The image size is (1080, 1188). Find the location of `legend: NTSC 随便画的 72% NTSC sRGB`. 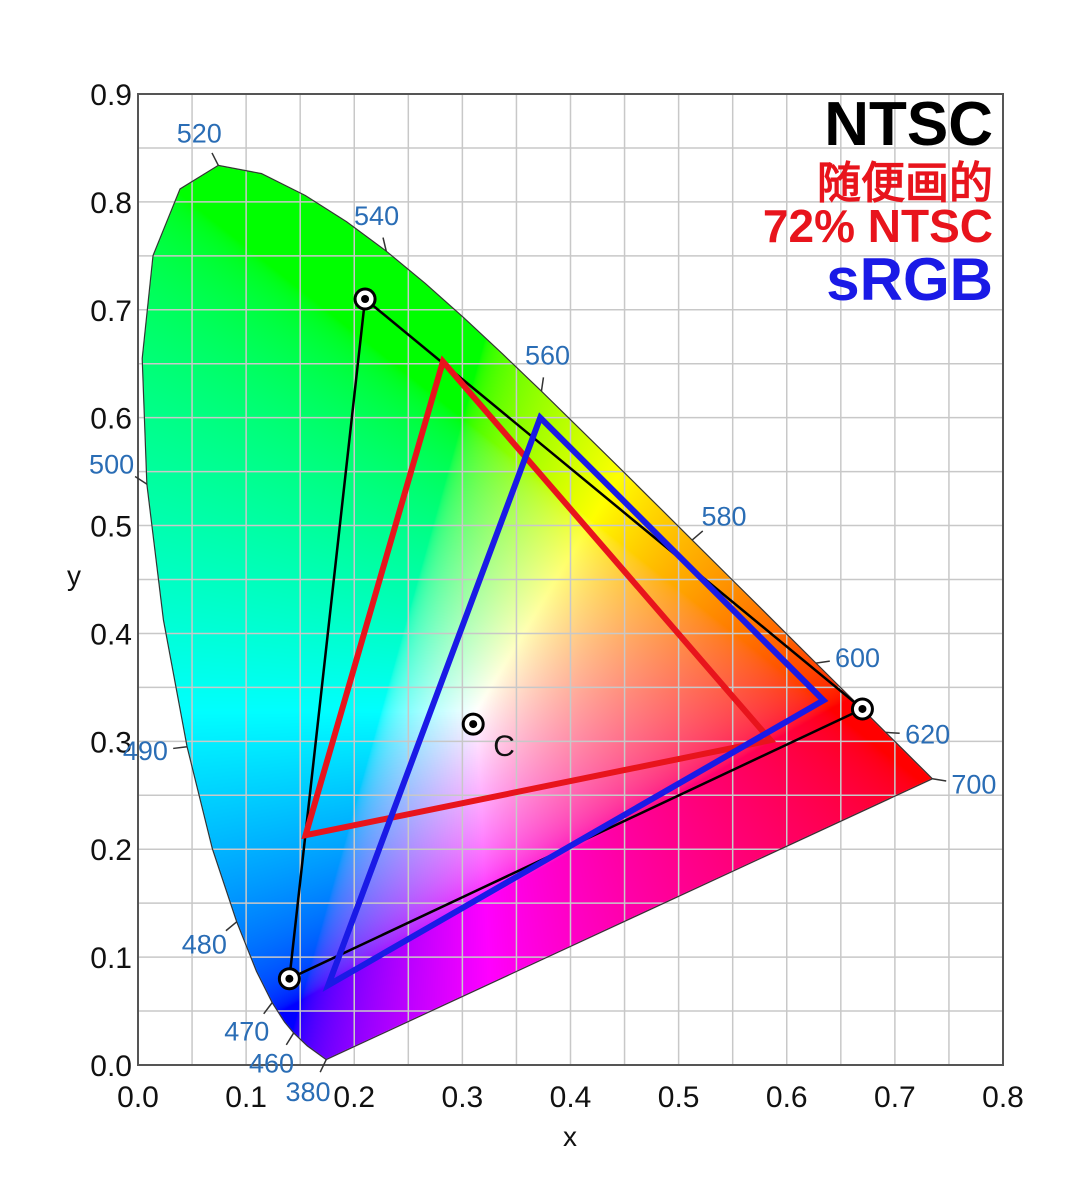

legend: NTSC 随便画的 72% NTSC sRGB is located at coordinates (878, 201).